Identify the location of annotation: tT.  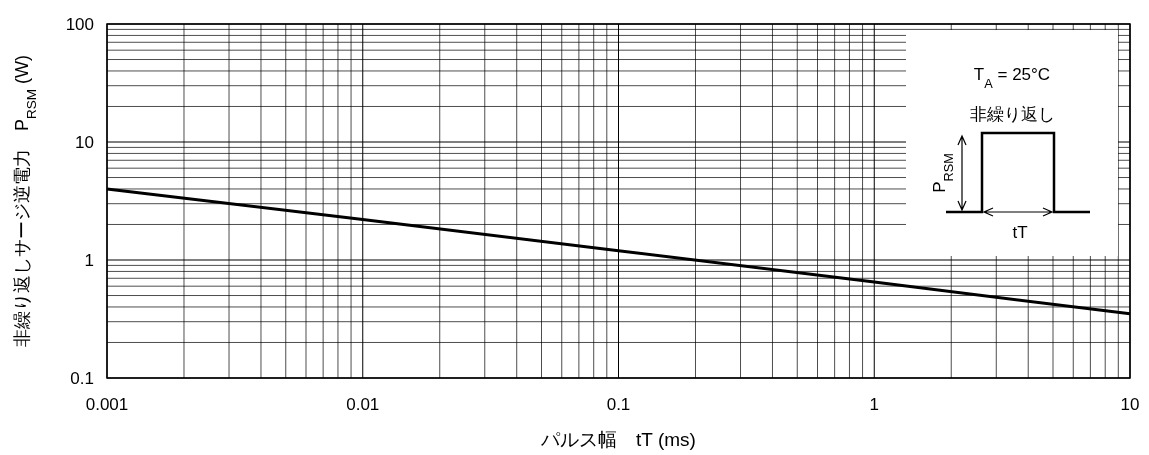
(1020, 232).